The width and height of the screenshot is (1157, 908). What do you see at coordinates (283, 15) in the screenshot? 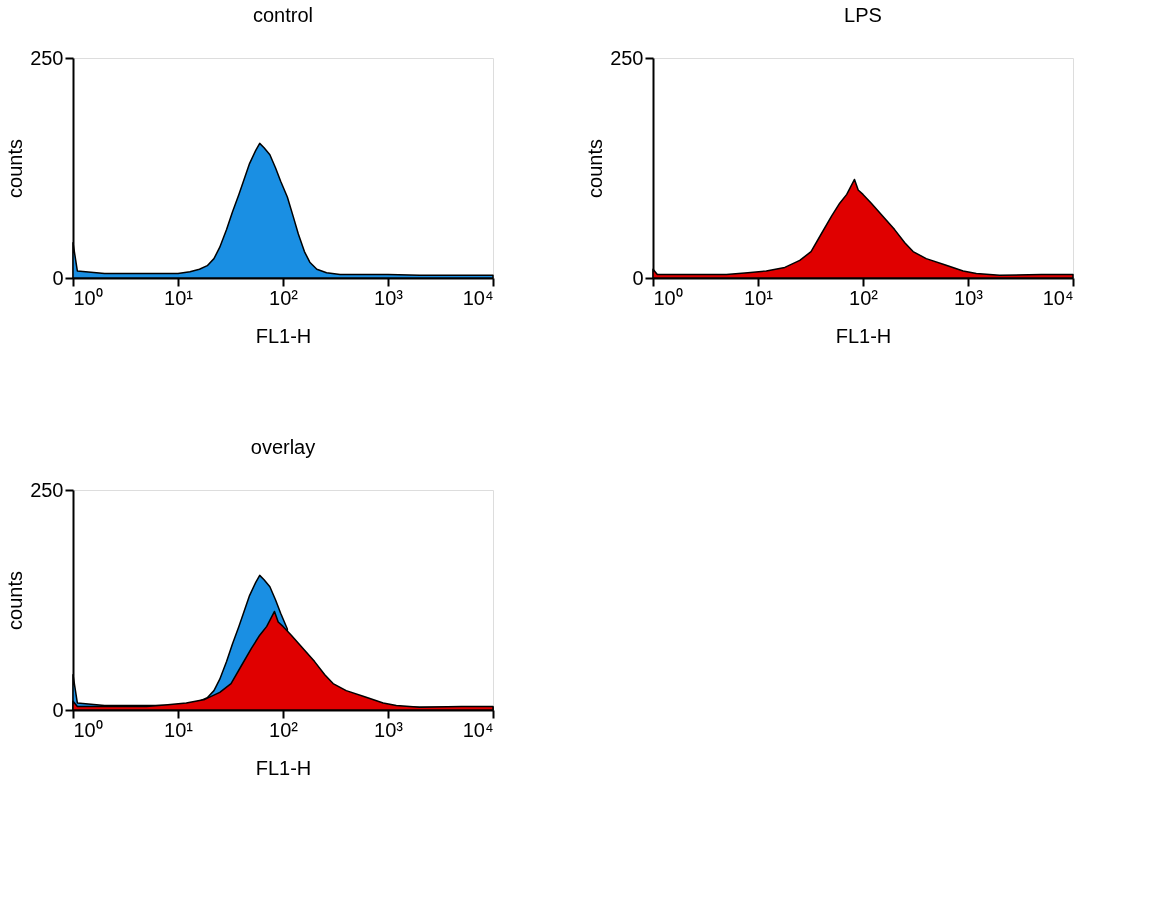
I see `chart-title: control` at bounding box center [283, 15].